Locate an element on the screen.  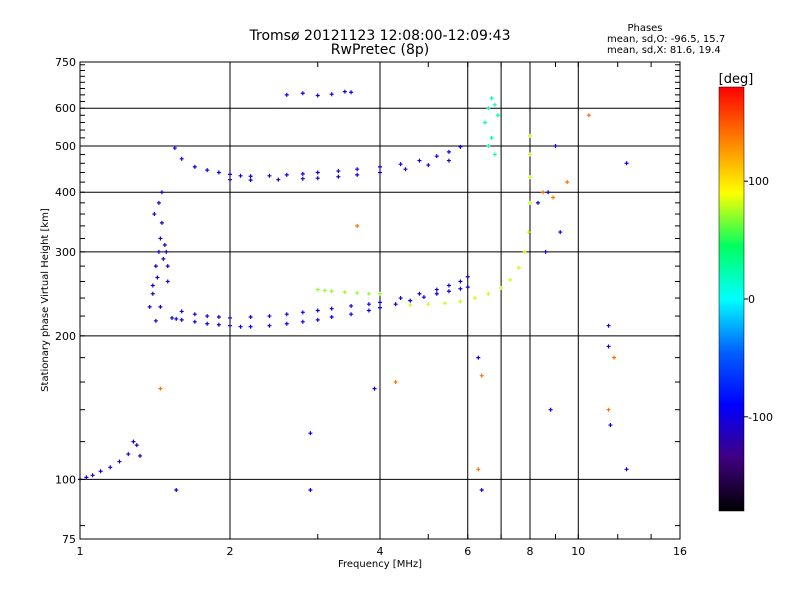
x-tick-label-3: 6 is located at coordinates (467, 551).